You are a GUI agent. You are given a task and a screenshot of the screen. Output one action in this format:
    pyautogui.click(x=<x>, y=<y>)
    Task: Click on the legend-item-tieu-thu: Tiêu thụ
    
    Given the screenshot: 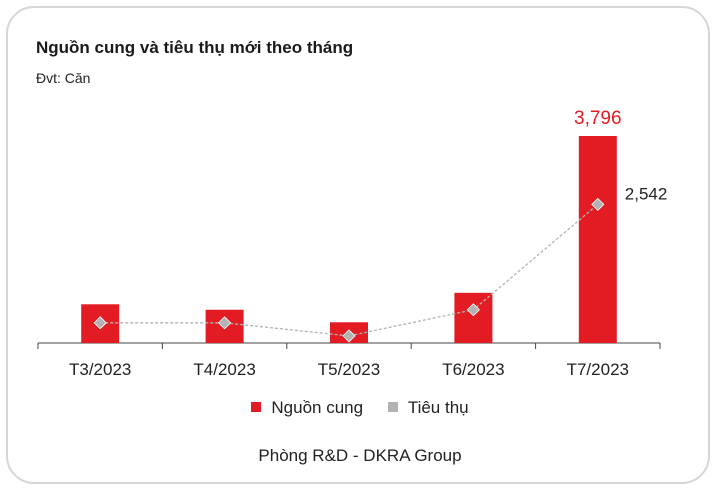 What is the action you would take?
    pyautogui.click(x=428, y=408)
    